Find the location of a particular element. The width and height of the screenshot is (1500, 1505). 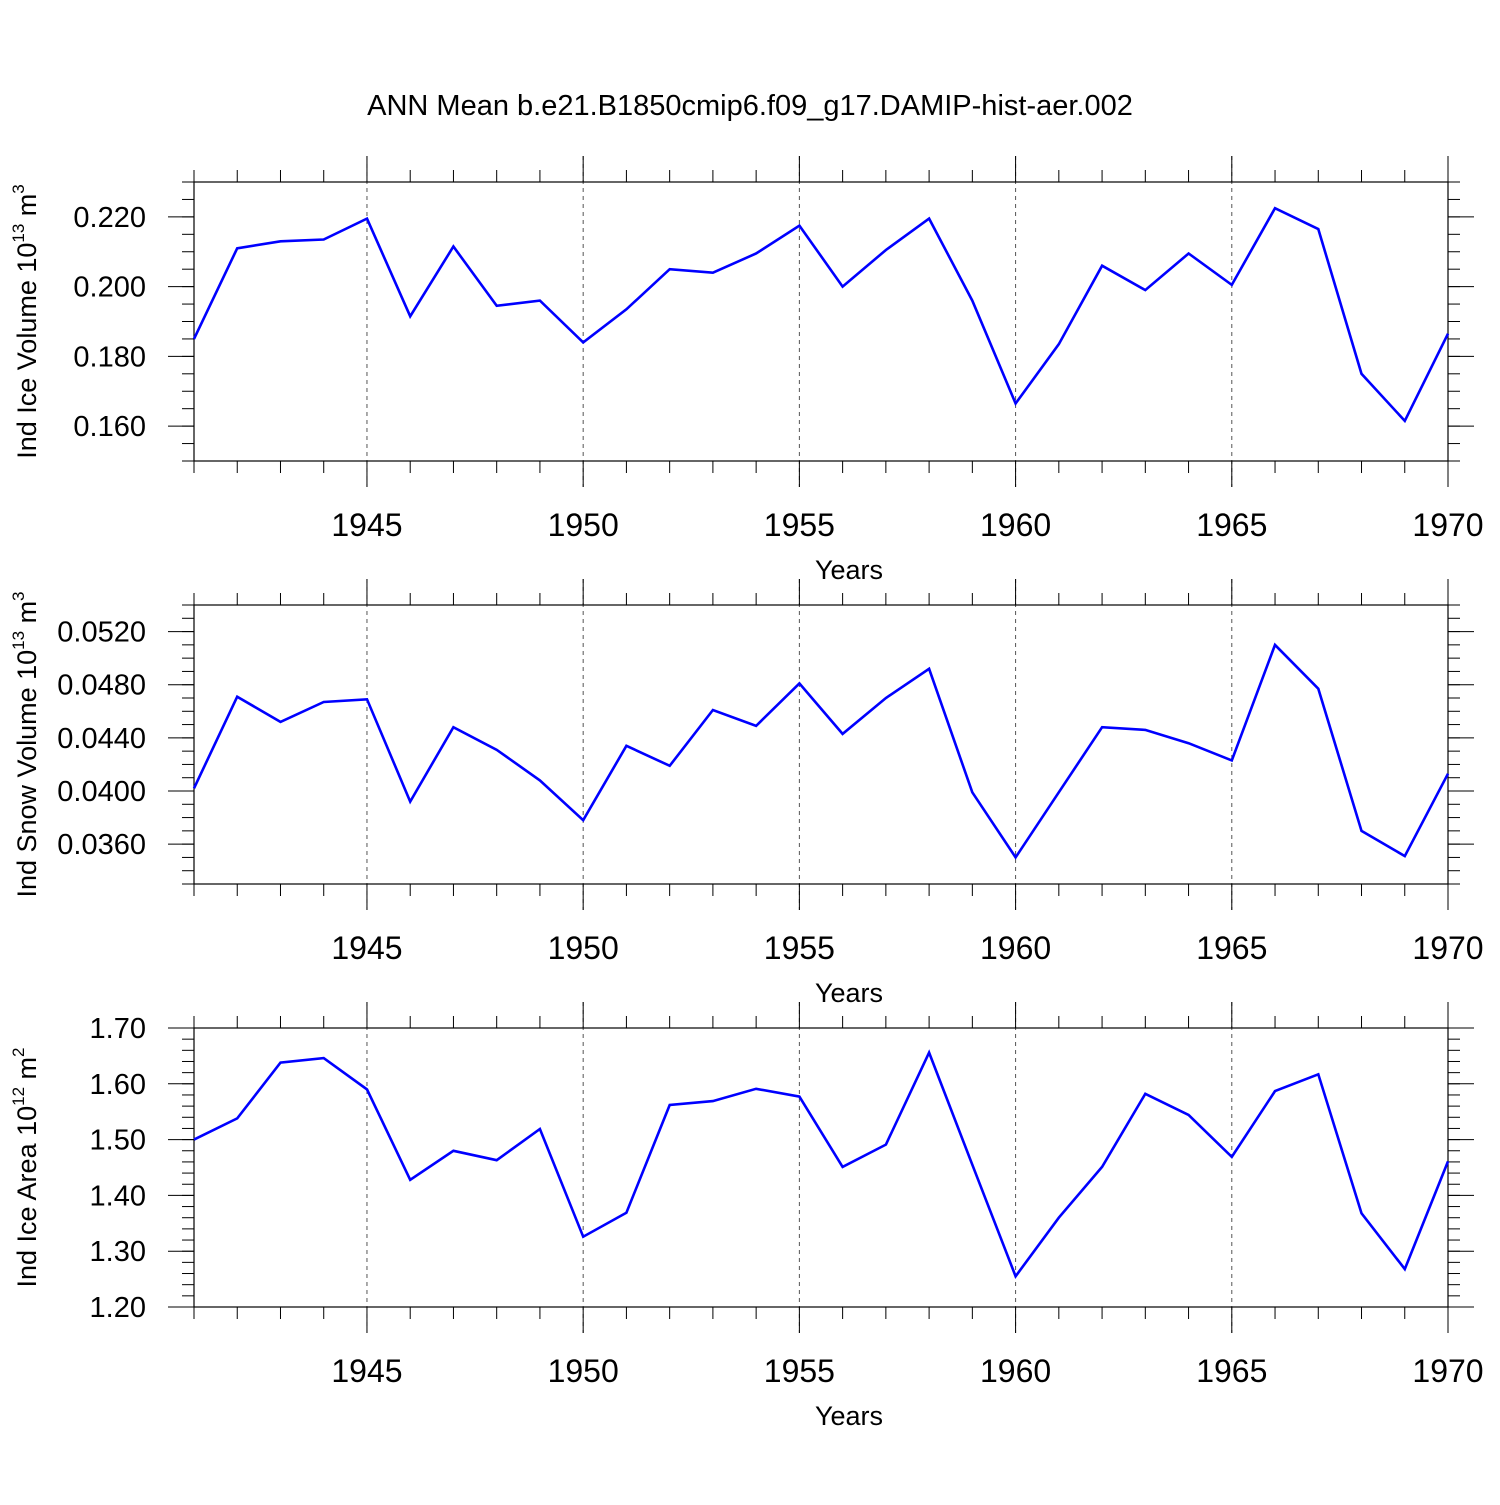

y-tick-label: 0.0520 is located at coordinates (101, 633).